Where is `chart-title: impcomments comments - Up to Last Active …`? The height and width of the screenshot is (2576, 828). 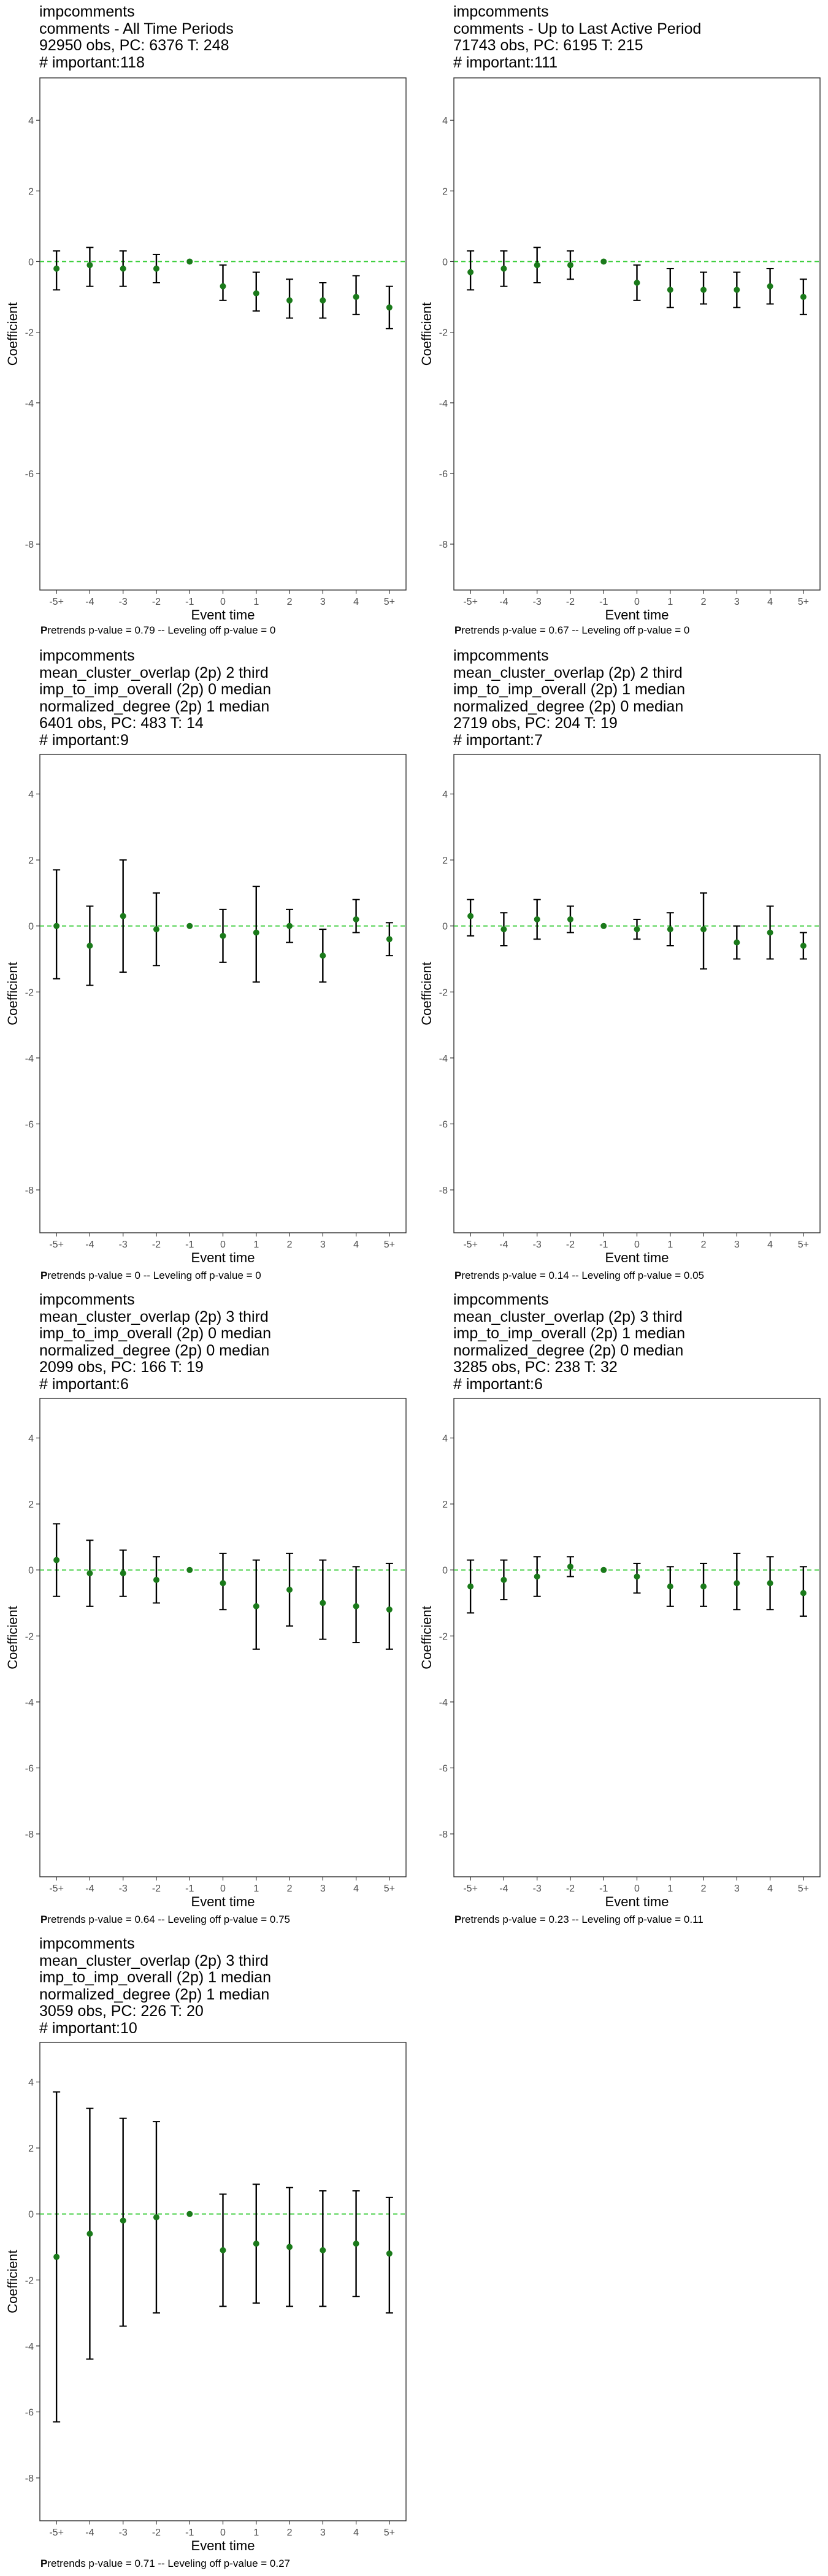 chart-title: impcomments comments - Up to Last Active … is located at coordinates (577, 37).